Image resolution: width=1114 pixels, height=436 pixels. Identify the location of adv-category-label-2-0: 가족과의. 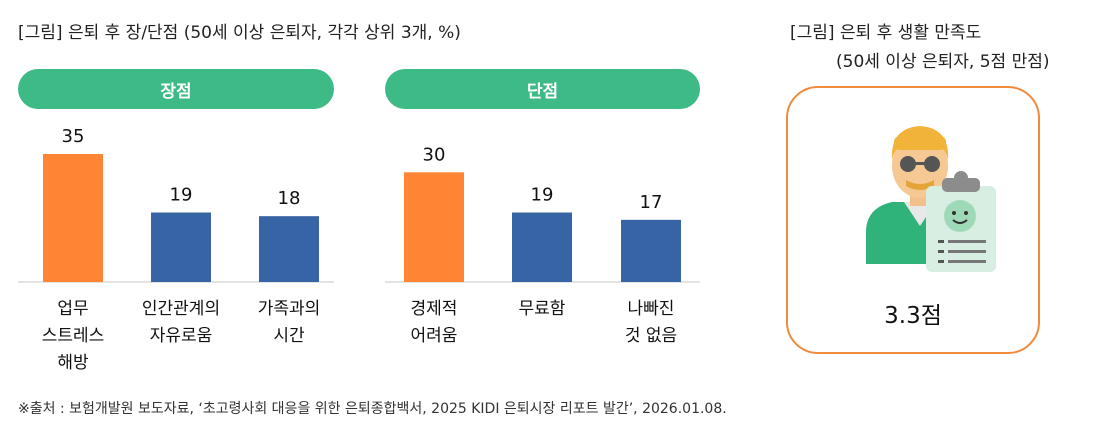
(289, 309).